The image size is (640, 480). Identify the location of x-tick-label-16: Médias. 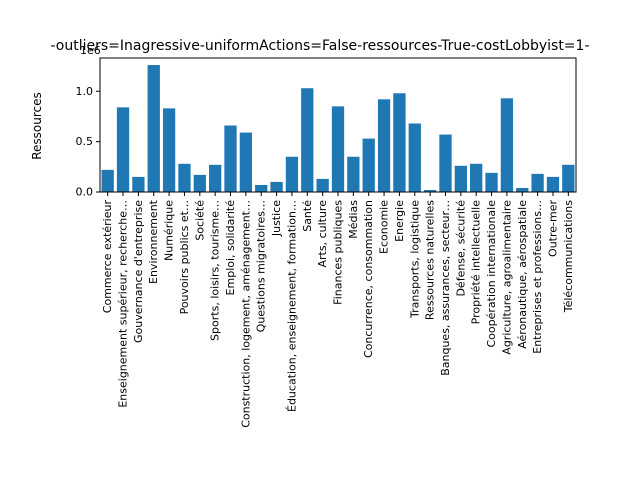
(353, 219).